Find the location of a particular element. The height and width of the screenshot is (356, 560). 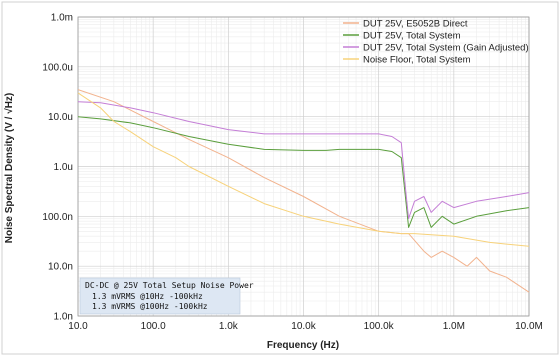

legend-label: DUT 25V, Total System (Gain Adjusted) is located at coordinates (446, 48).